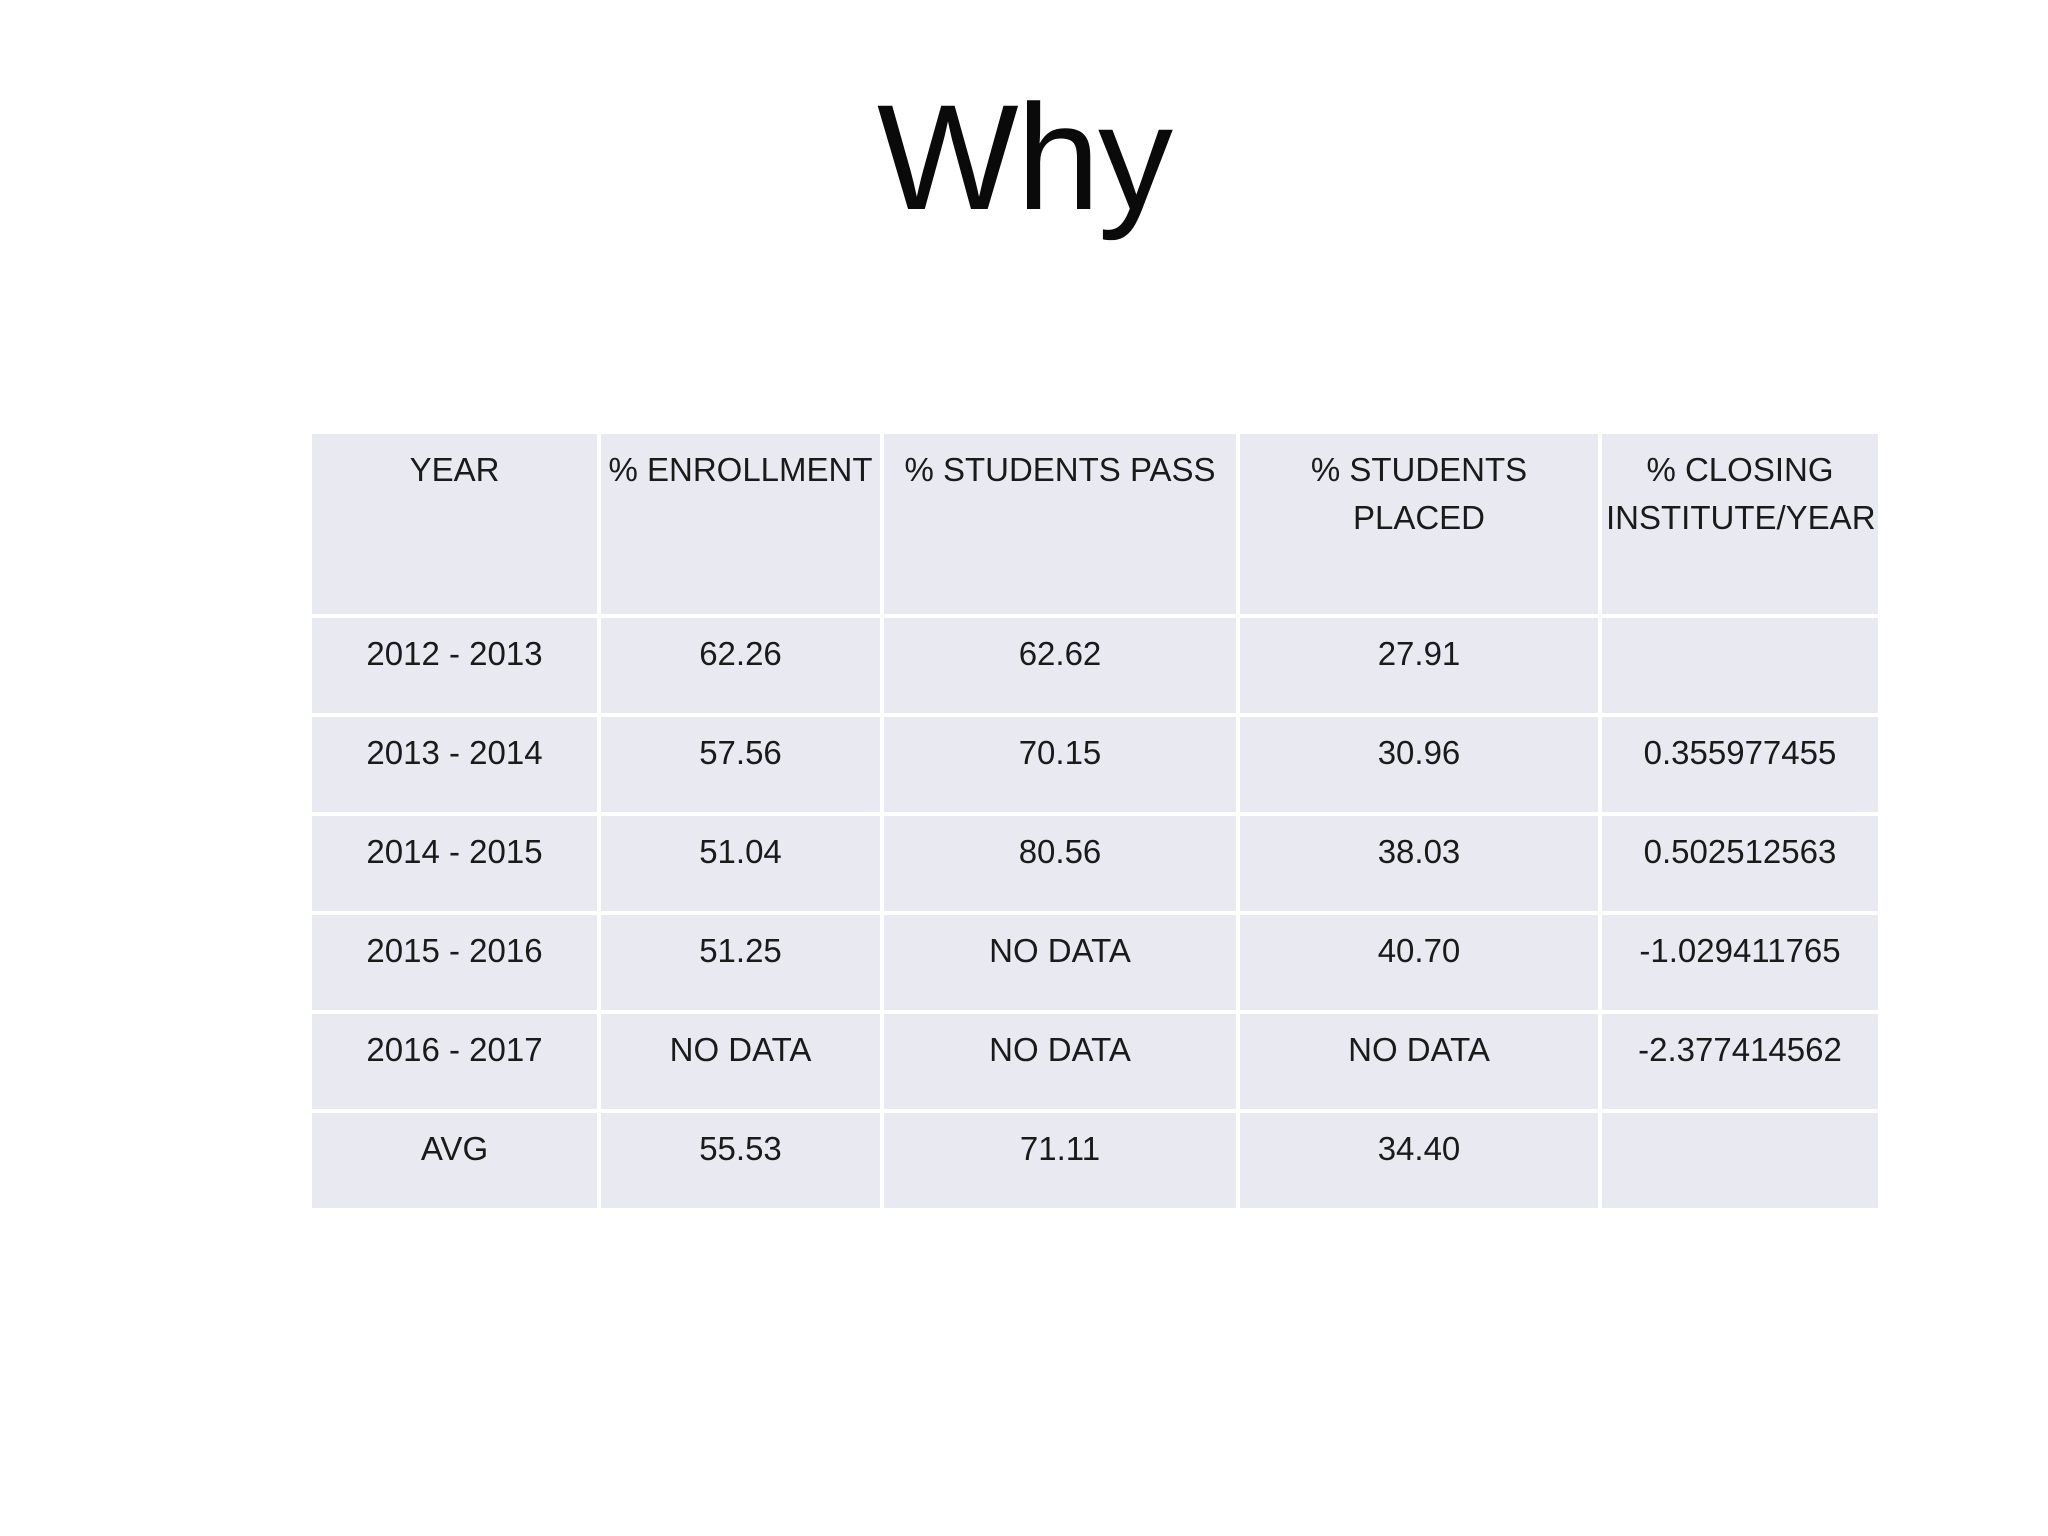  What do you see at coordinates (1060, 764) in the screenshot?
I see `table-cell: 70.15` at bounding box center [1060, 764].